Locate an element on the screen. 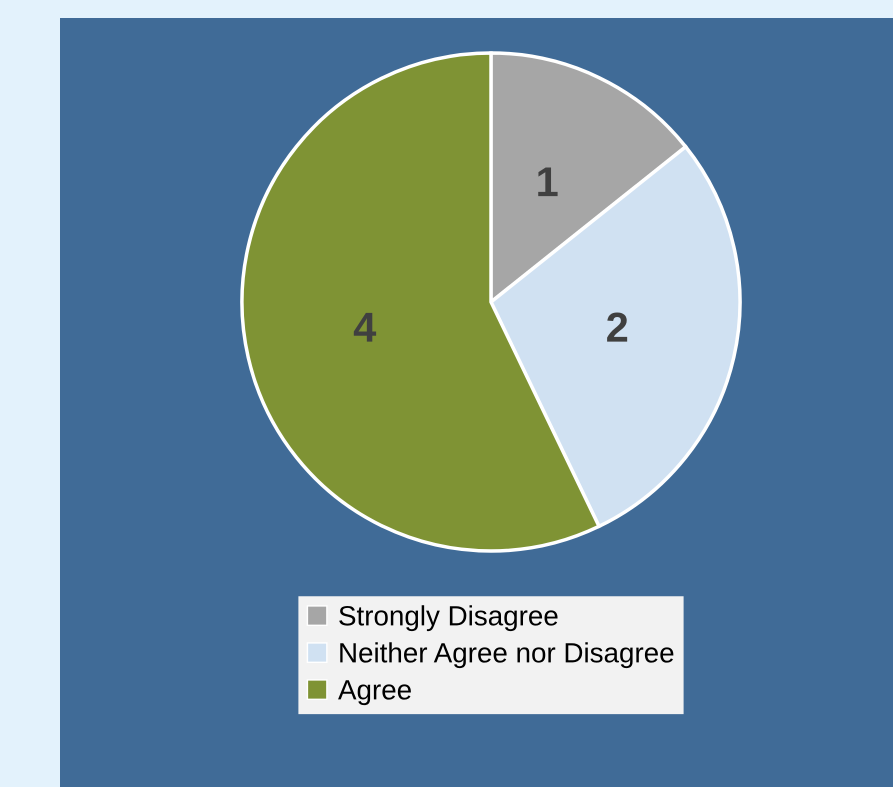  legend-label: Neither Agree nor Disagree is located at coordinates (507, 655).